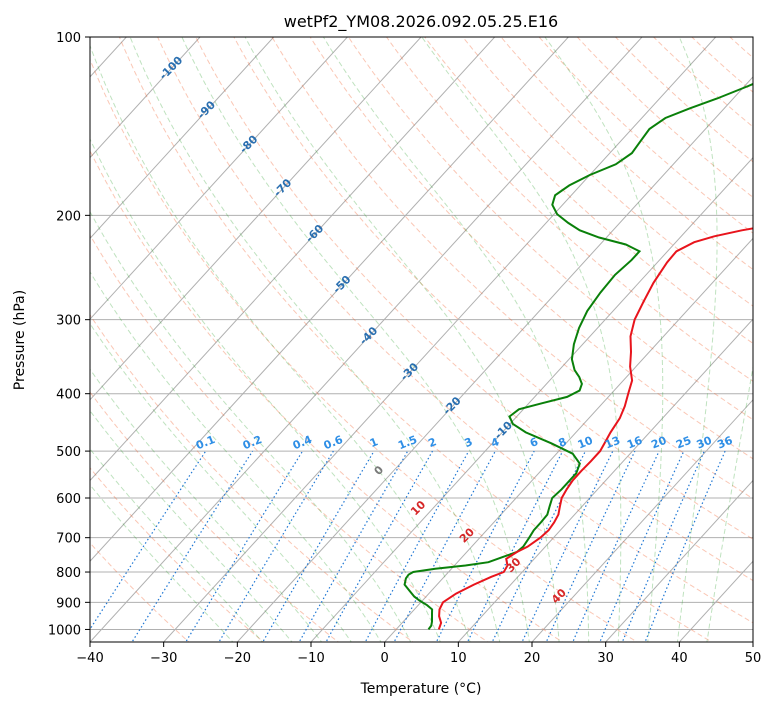  I want to click on mixing-ratio-label: 1, so click(374, 442).